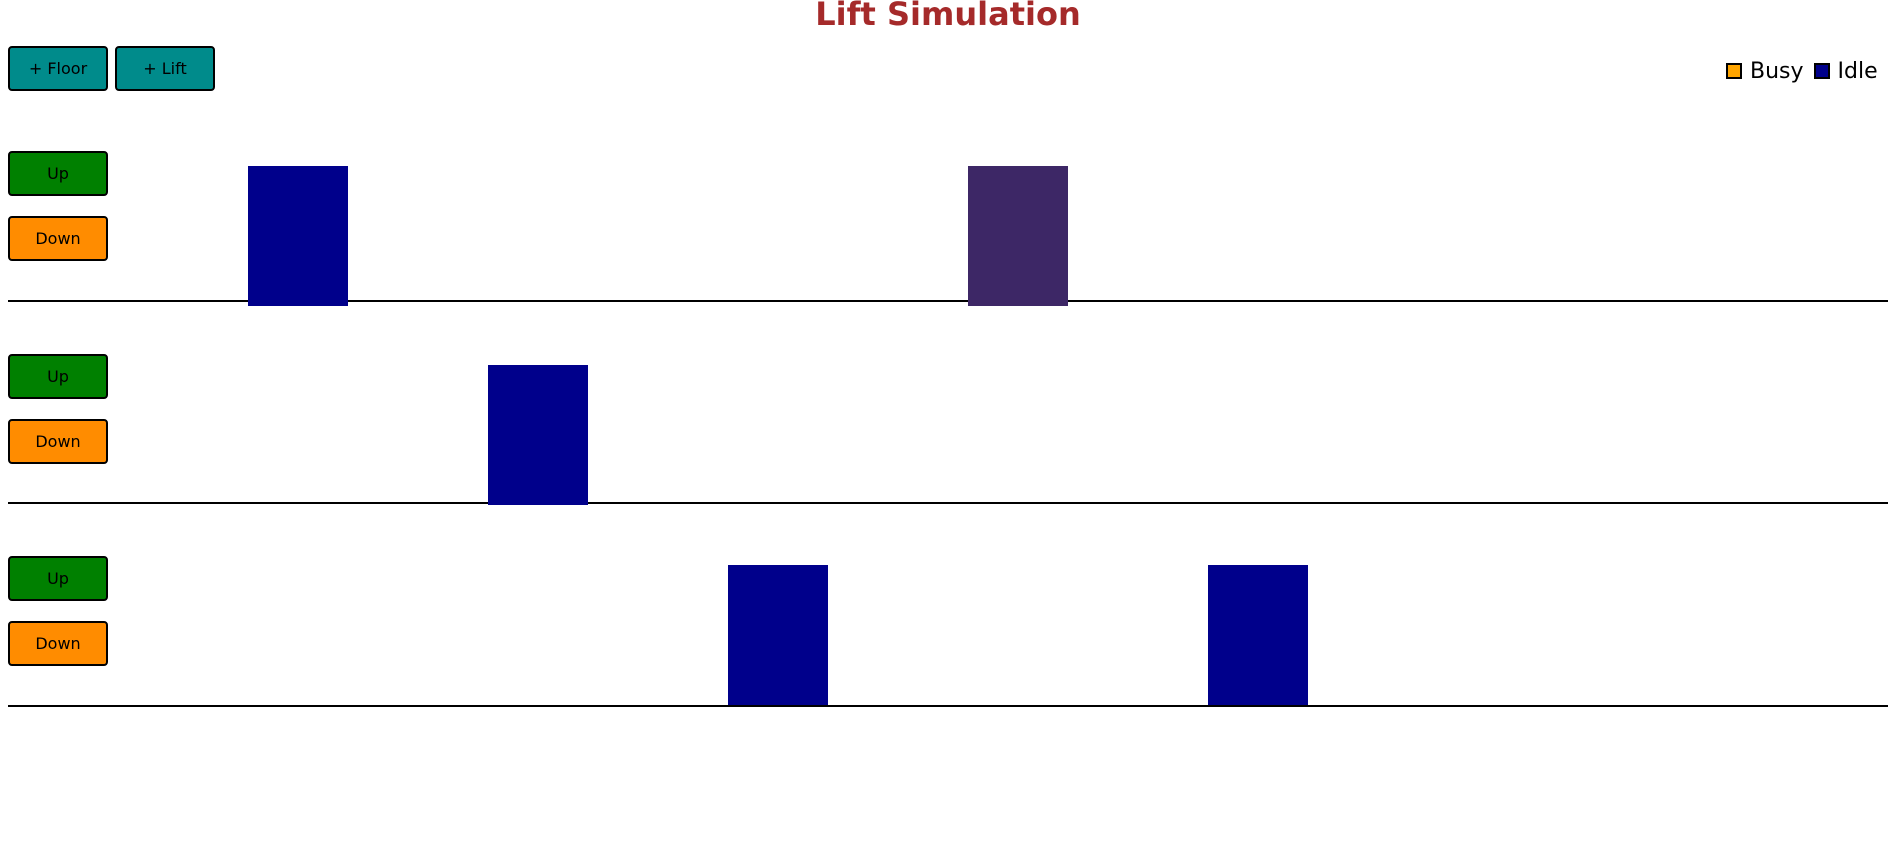 This screenshot has width=1896, height=847. I want to click on floor-2-up-button: Up, so click(58, 376).